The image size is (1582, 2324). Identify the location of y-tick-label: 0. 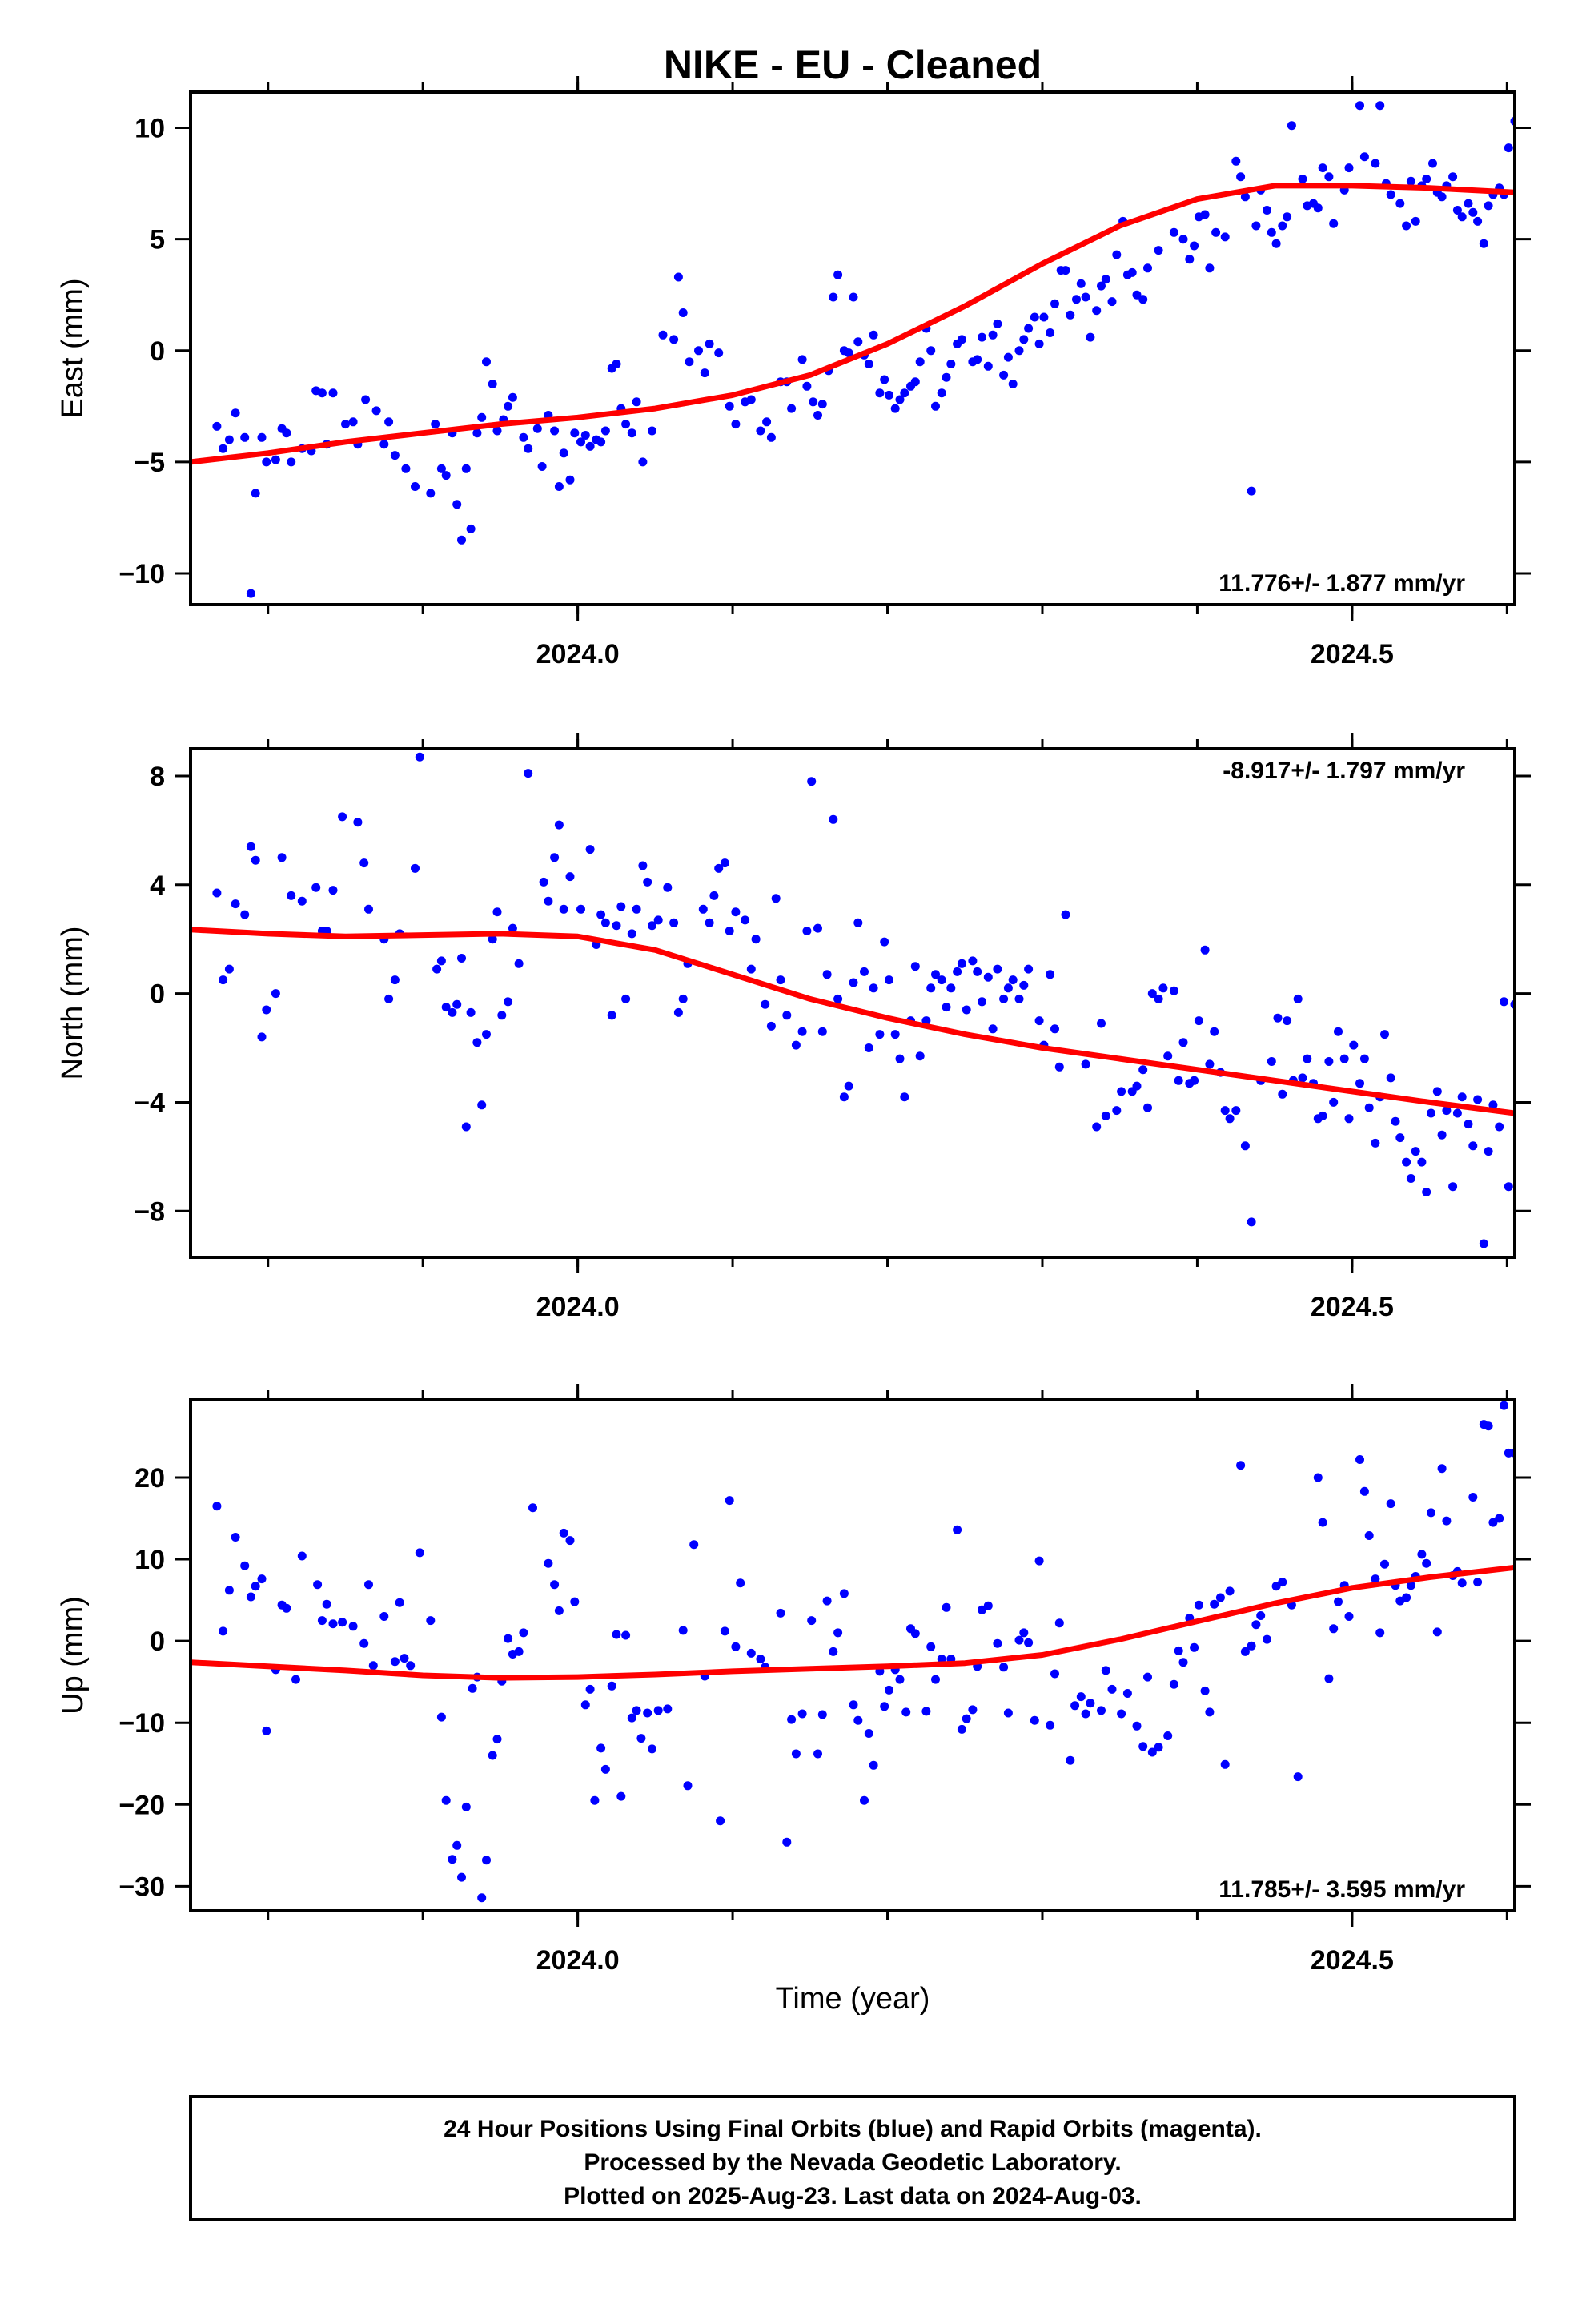
(157, 1642).